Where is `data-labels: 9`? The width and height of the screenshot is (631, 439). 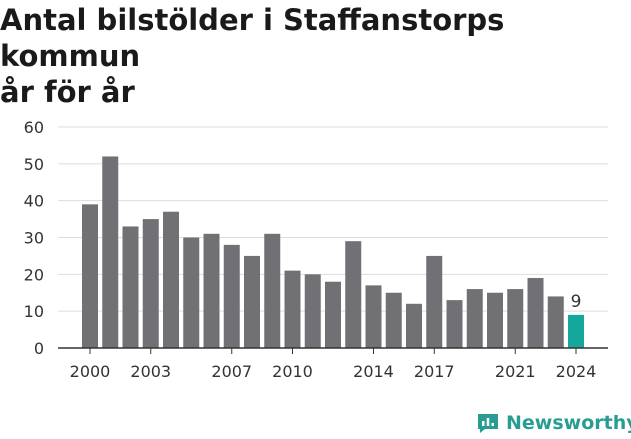
data-labels: 9 is located at coordinates (576, 302).